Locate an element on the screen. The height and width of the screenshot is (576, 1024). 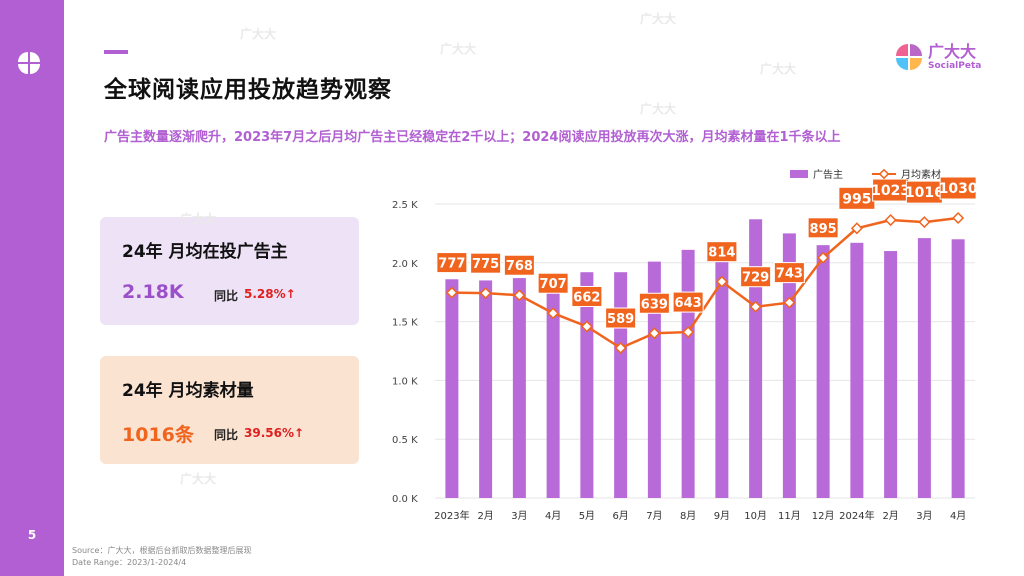
card-yoy-value: 39.56%↑ is located at coordinates (274, 433).